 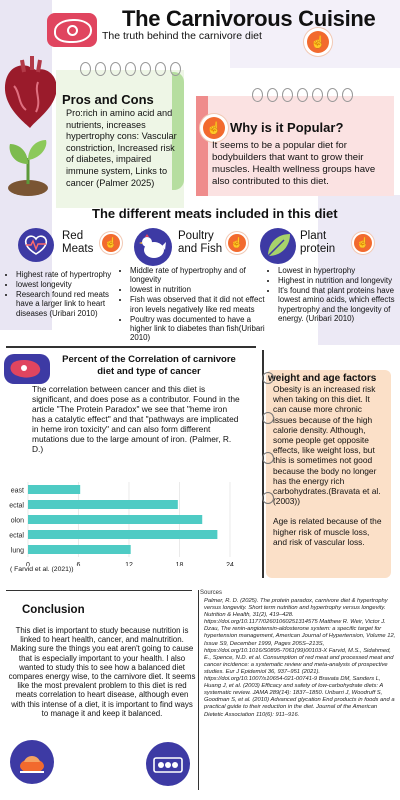 What do you see at coordinates (182, 36) in the screenshot?
I see `page-subtitle: The truth behind the carnivore diet` at bounding box center [182, 36].